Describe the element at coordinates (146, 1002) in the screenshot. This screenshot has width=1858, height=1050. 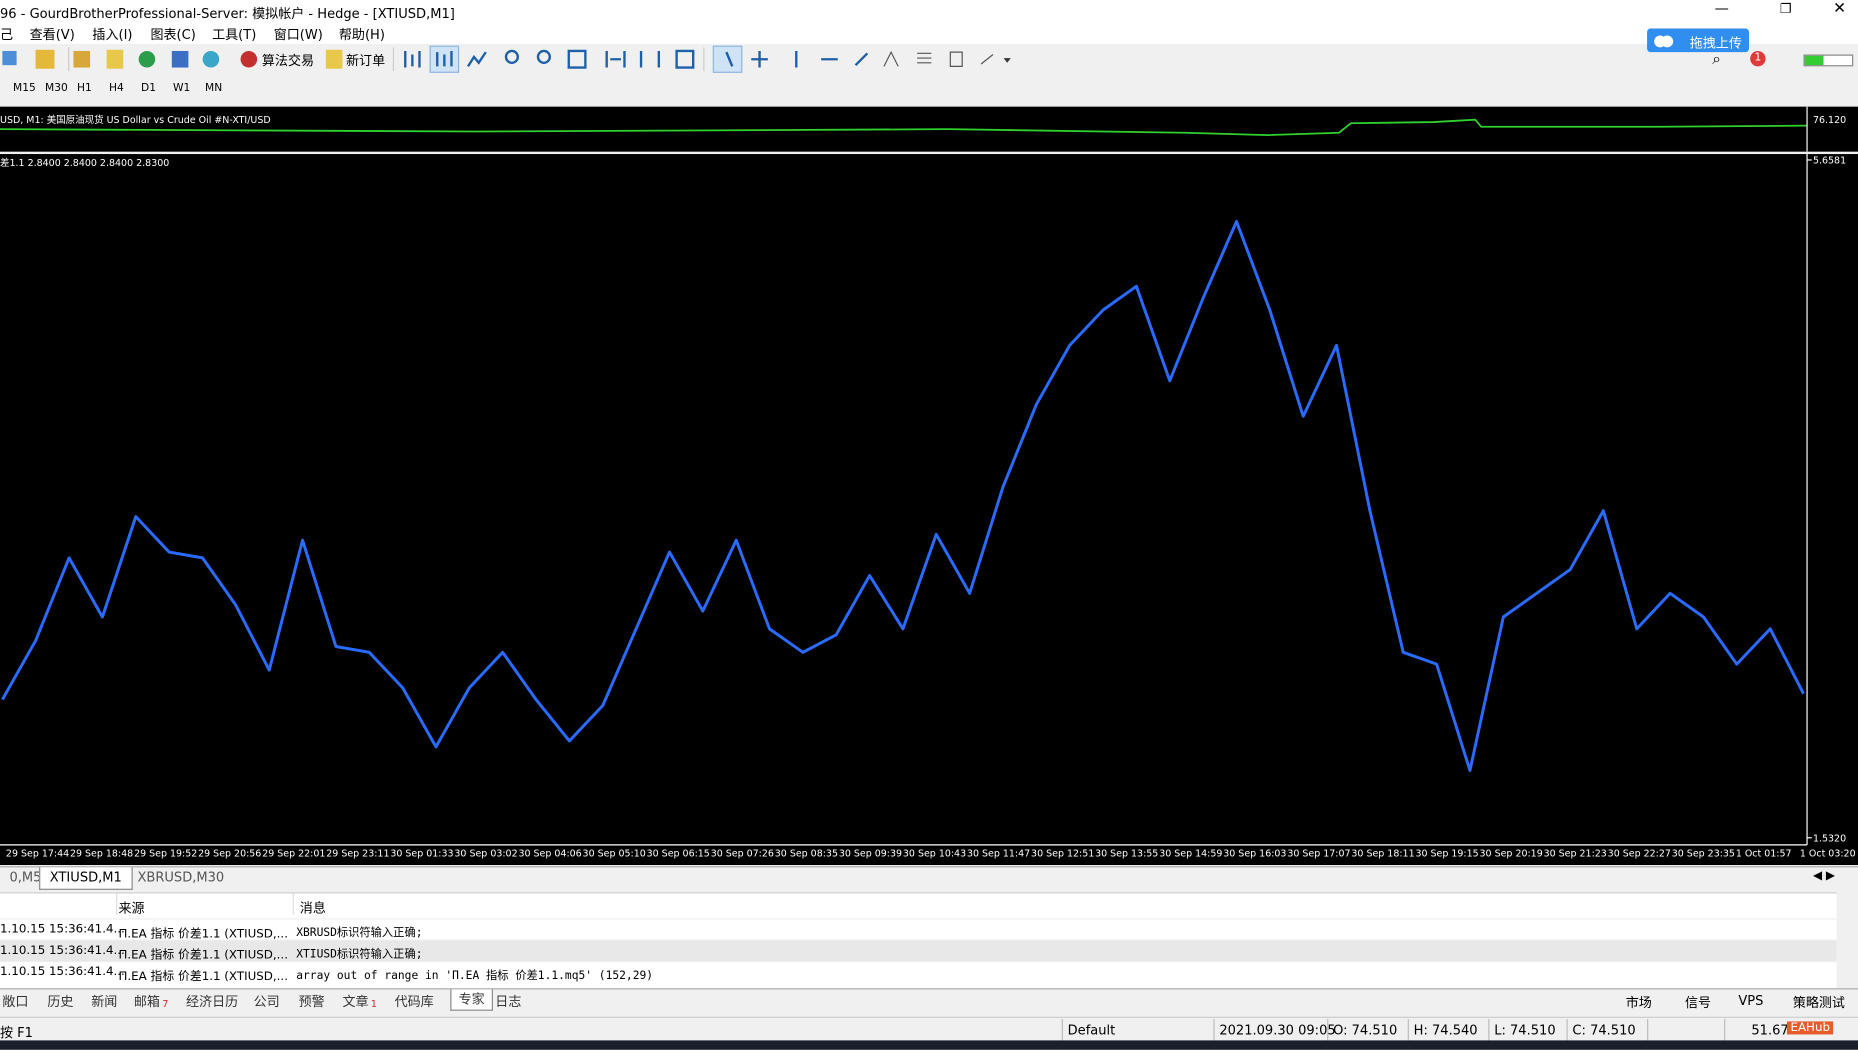
I see `toolbox-tab: 邮箱` at that location.